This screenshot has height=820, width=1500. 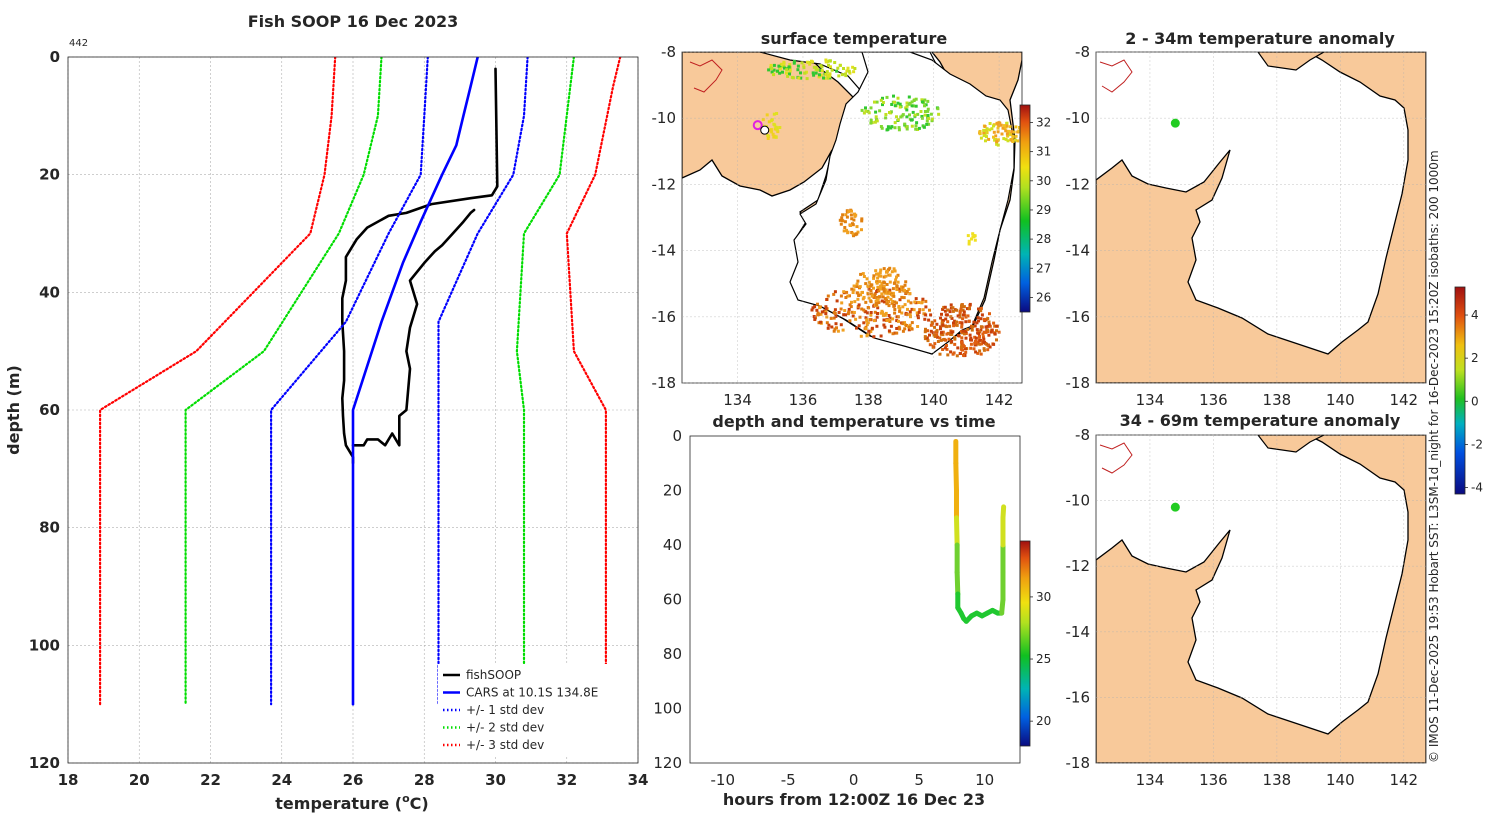 I want to click on anomaly-34-69-xtick: 134, so click(x=1150, y=780).